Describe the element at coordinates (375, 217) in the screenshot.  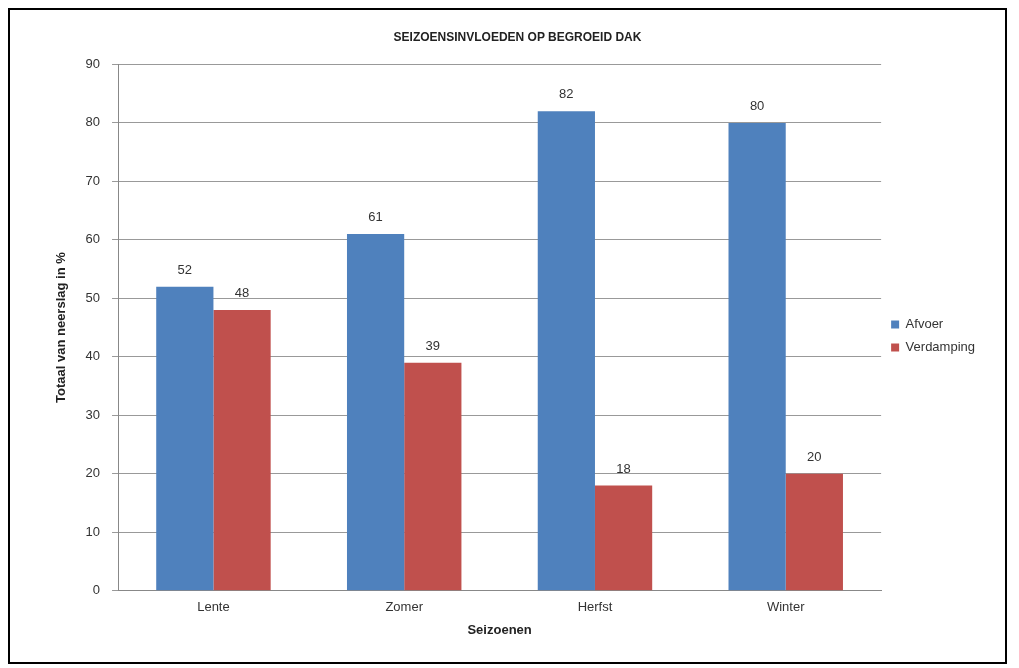
I see `data-label: 61` at that location.